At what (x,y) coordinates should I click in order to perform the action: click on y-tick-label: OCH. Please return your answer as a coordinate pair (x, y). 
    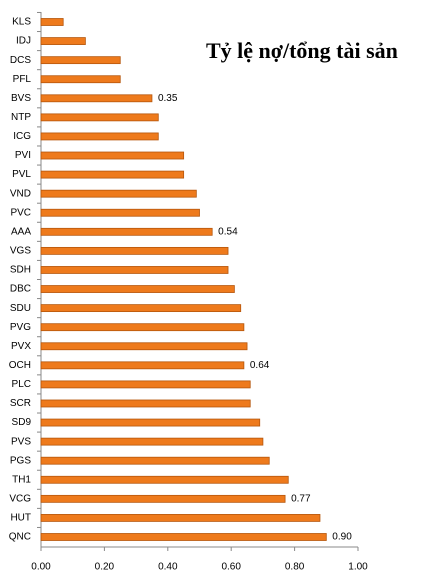
    Looking at the image, I should click on (20, 365).